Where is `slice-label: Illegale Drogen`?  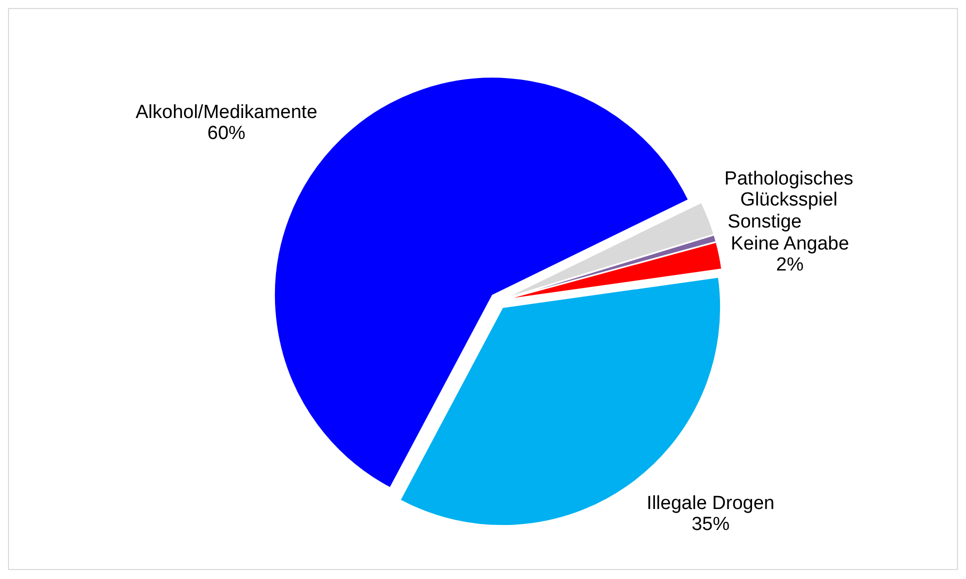
slice-label: Illegale Drogen is located at coordinates (710, 503).